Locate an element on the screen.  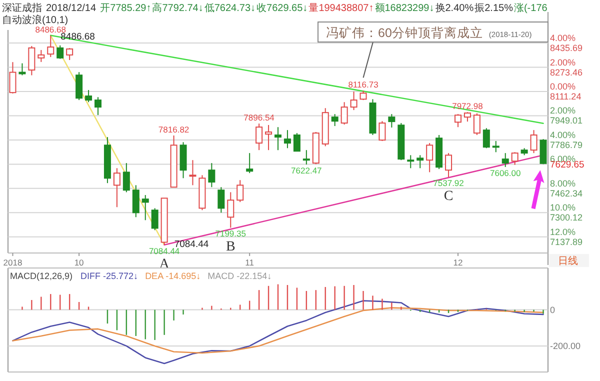
y-tick-label: 7949.01 is located at coordinates (566, 121).